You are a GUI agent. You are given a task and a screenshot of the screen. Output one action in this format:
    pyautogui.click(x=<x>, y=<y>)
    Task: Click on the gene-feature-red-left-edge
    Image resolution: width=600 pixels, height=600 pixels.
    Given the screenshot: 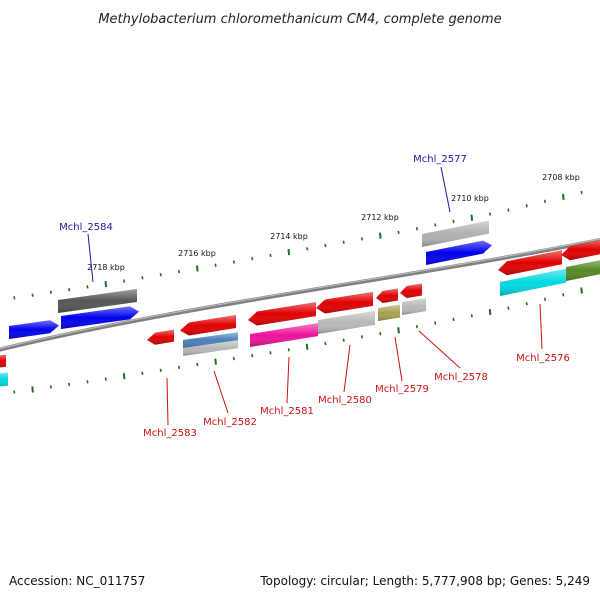 What is the action you would take?
    pyautogui.click(x=3, y=361)
    